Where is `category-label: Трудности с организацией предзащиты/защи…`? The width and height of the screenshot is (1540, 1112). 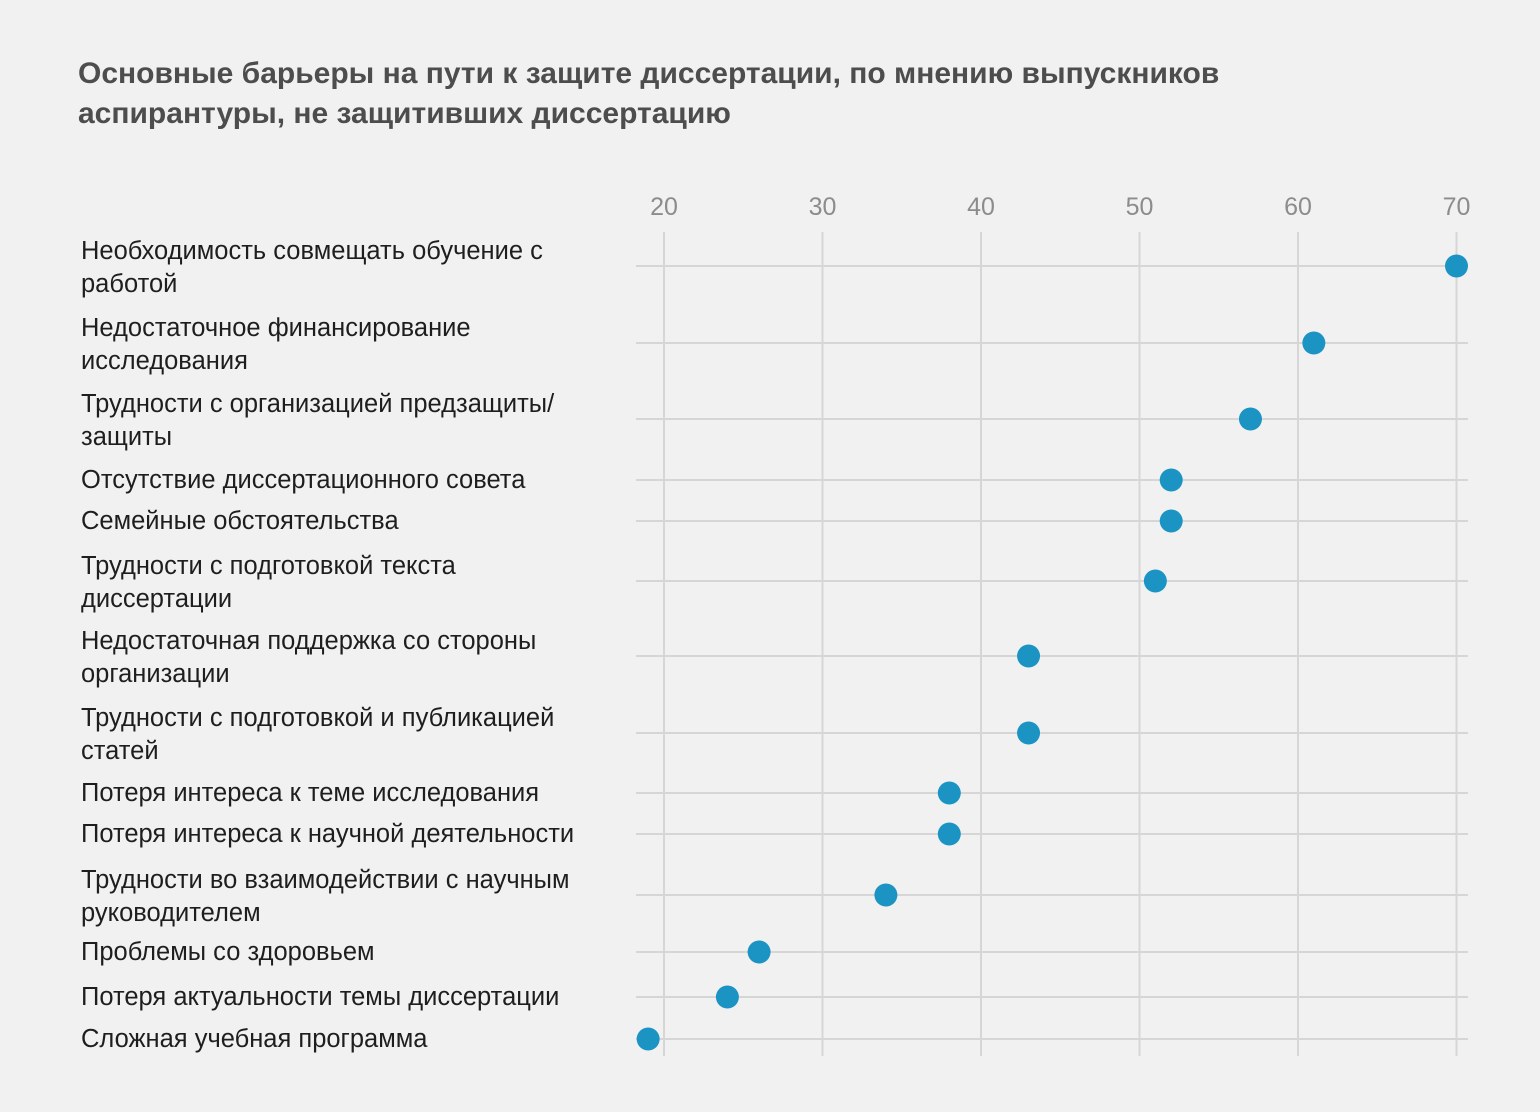
category-label: Трудности с организацией предзащиты/защи… is located at coordinates (318, 420).